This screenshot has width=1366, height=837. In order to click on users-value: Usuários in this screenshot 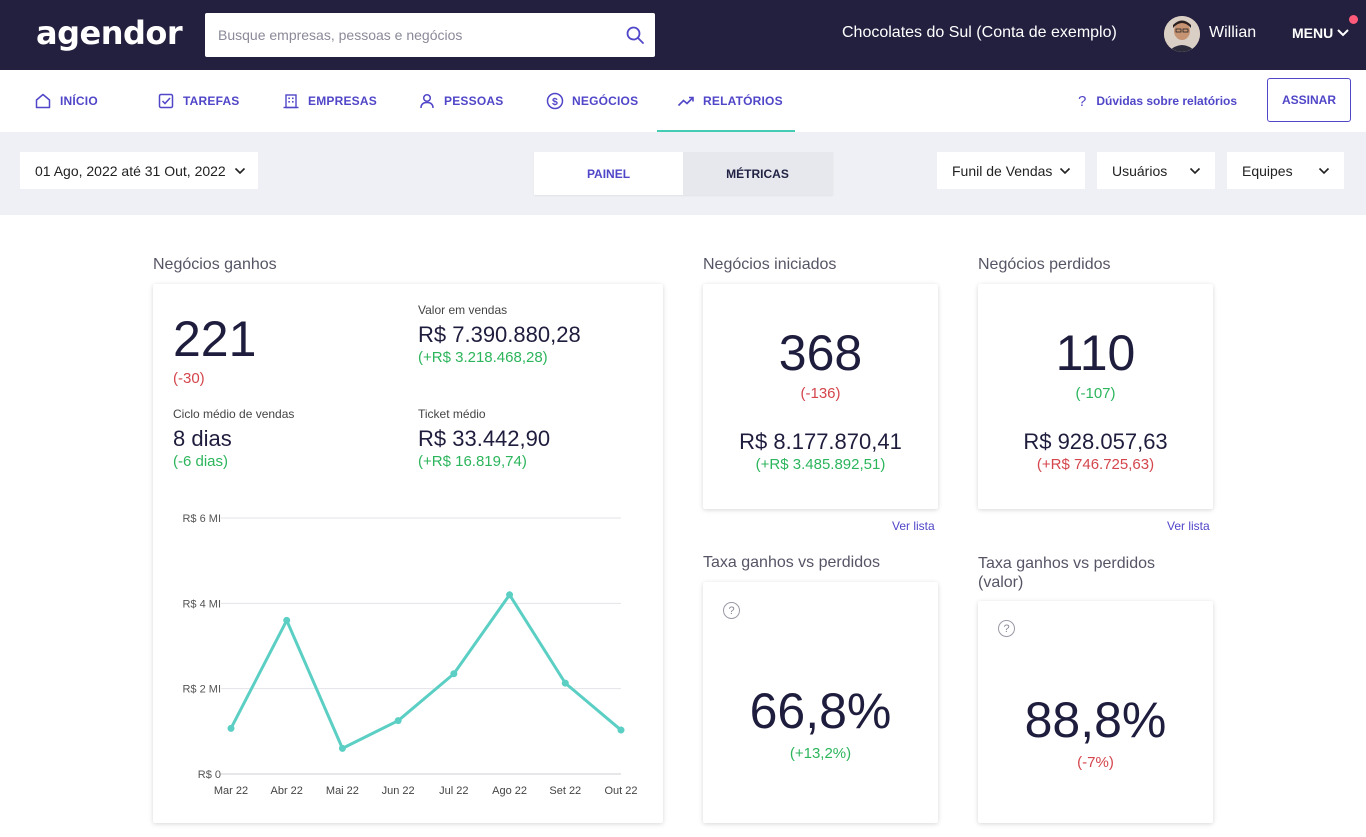, I will do `click(1140, 170)`.